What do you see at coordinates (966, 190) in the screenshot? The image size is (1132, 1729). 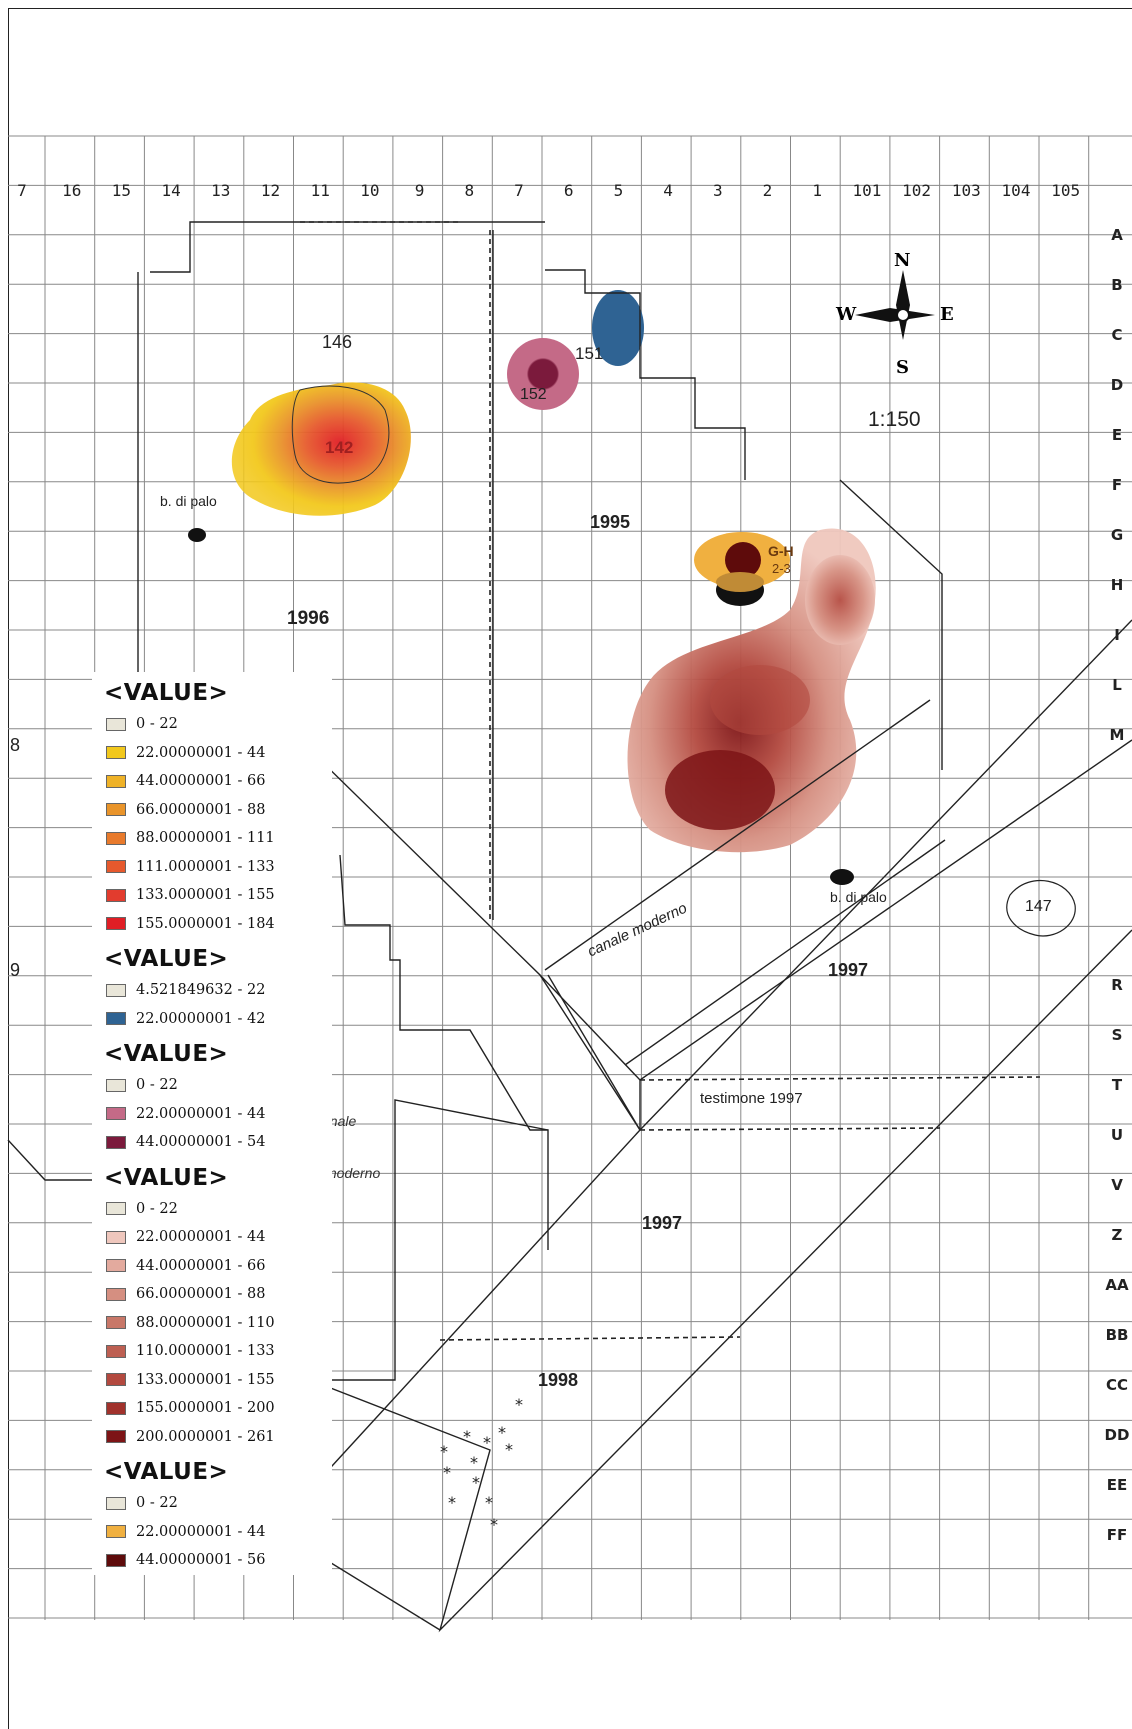 I see `column-label: 103` at bounding box center [966, 190].